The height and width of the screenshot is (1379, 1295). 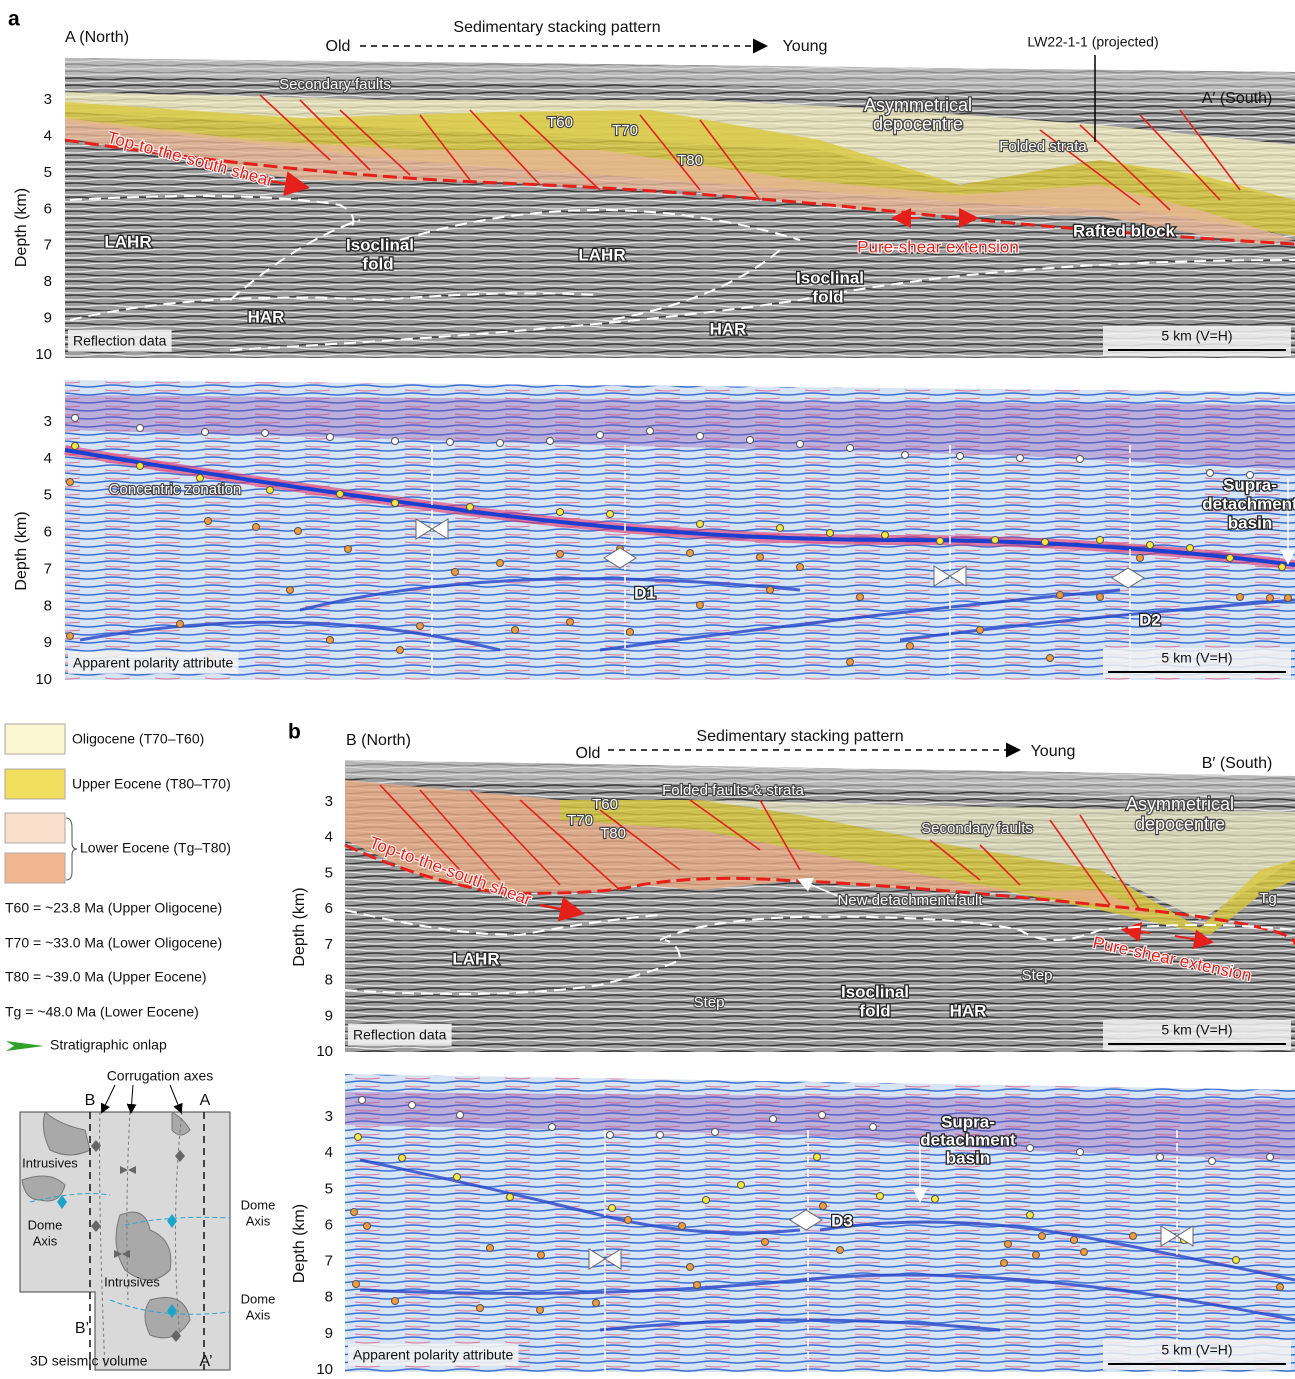 What do you see at coordinates (968, 1010) in the screenshot?
I see `annotation: HAR` at bounding box center [968, 1010].